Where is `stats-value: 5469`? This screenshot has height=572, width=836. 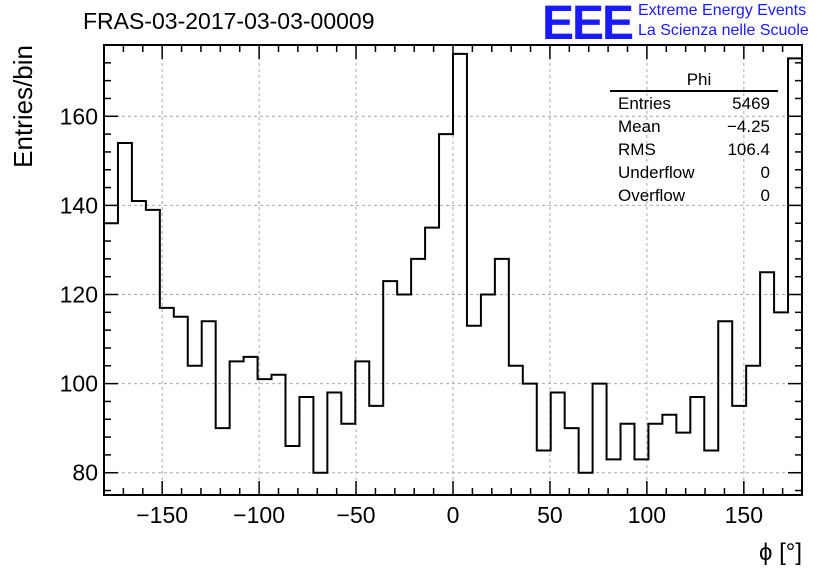 stats-value: 5469 is located at coordinates (751, 103).